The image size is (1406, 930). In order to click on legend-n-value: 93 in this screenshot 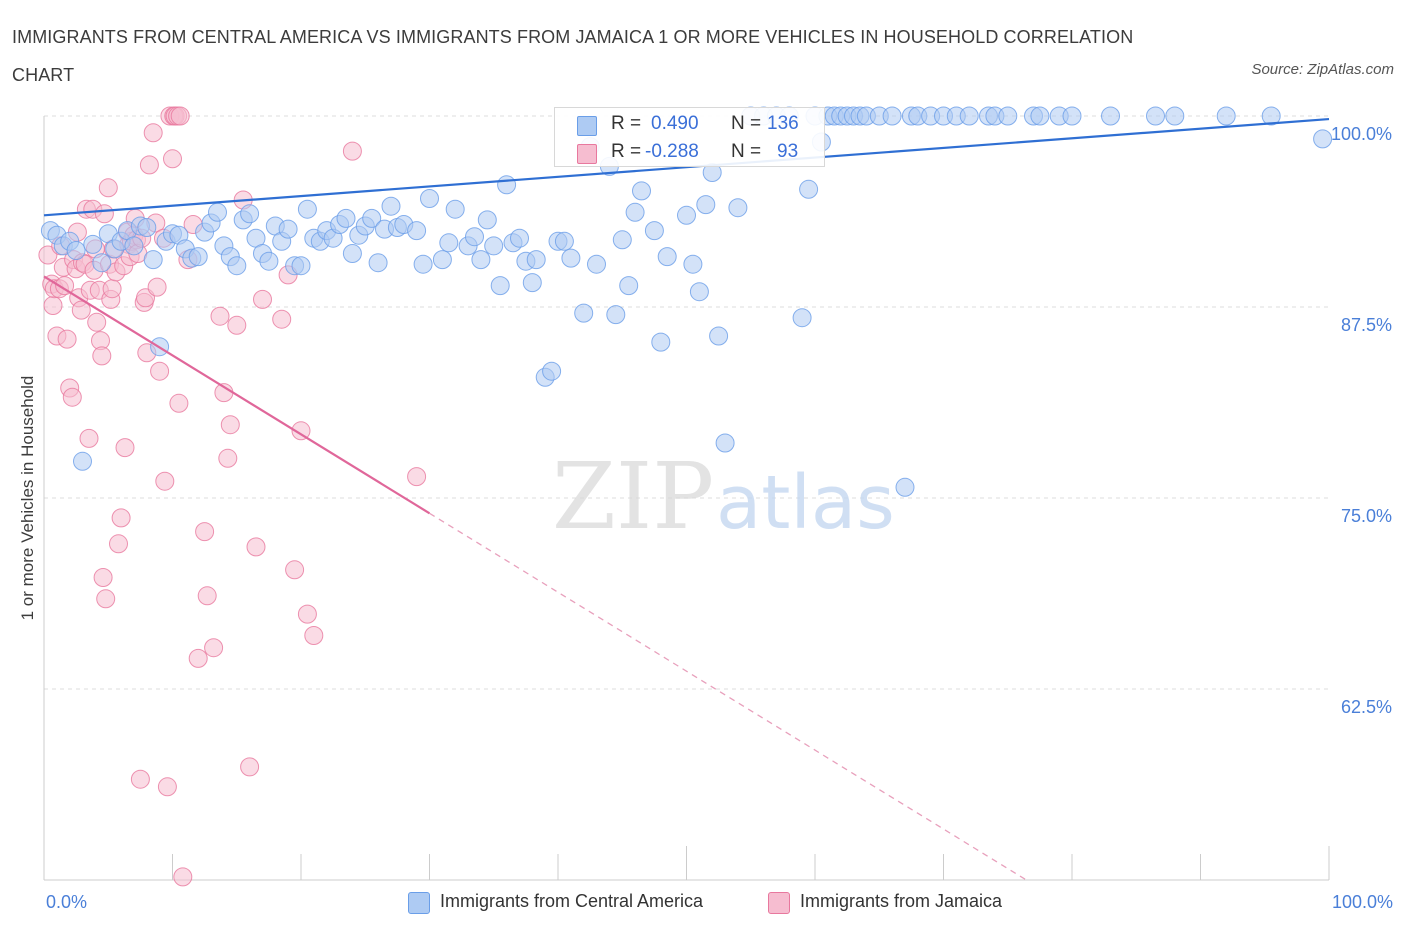, I will do `click(788, 151)`.